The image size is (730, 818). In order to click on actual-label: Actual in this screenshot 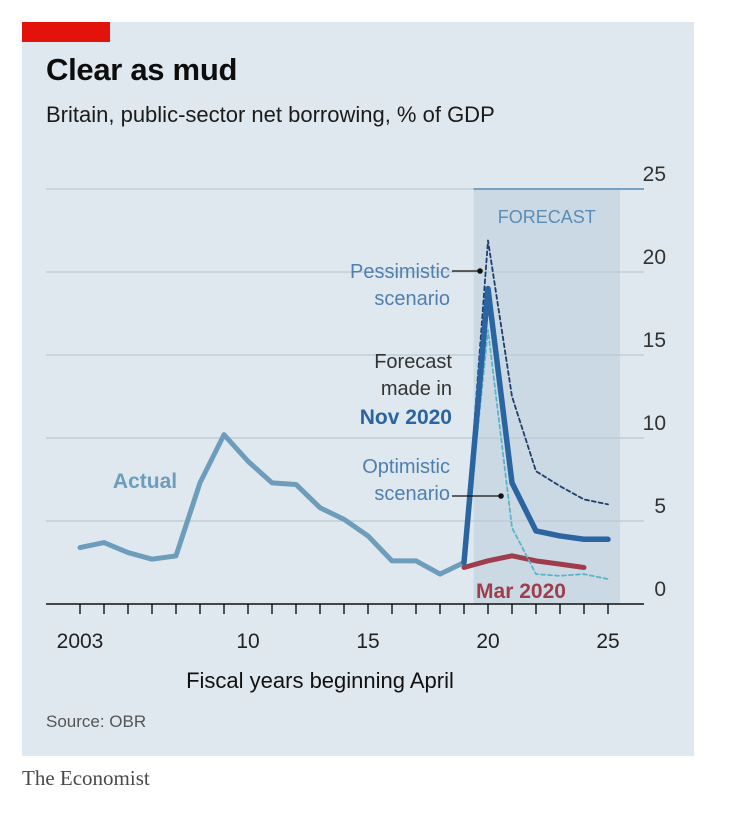, I will do `click(145, 481)`.